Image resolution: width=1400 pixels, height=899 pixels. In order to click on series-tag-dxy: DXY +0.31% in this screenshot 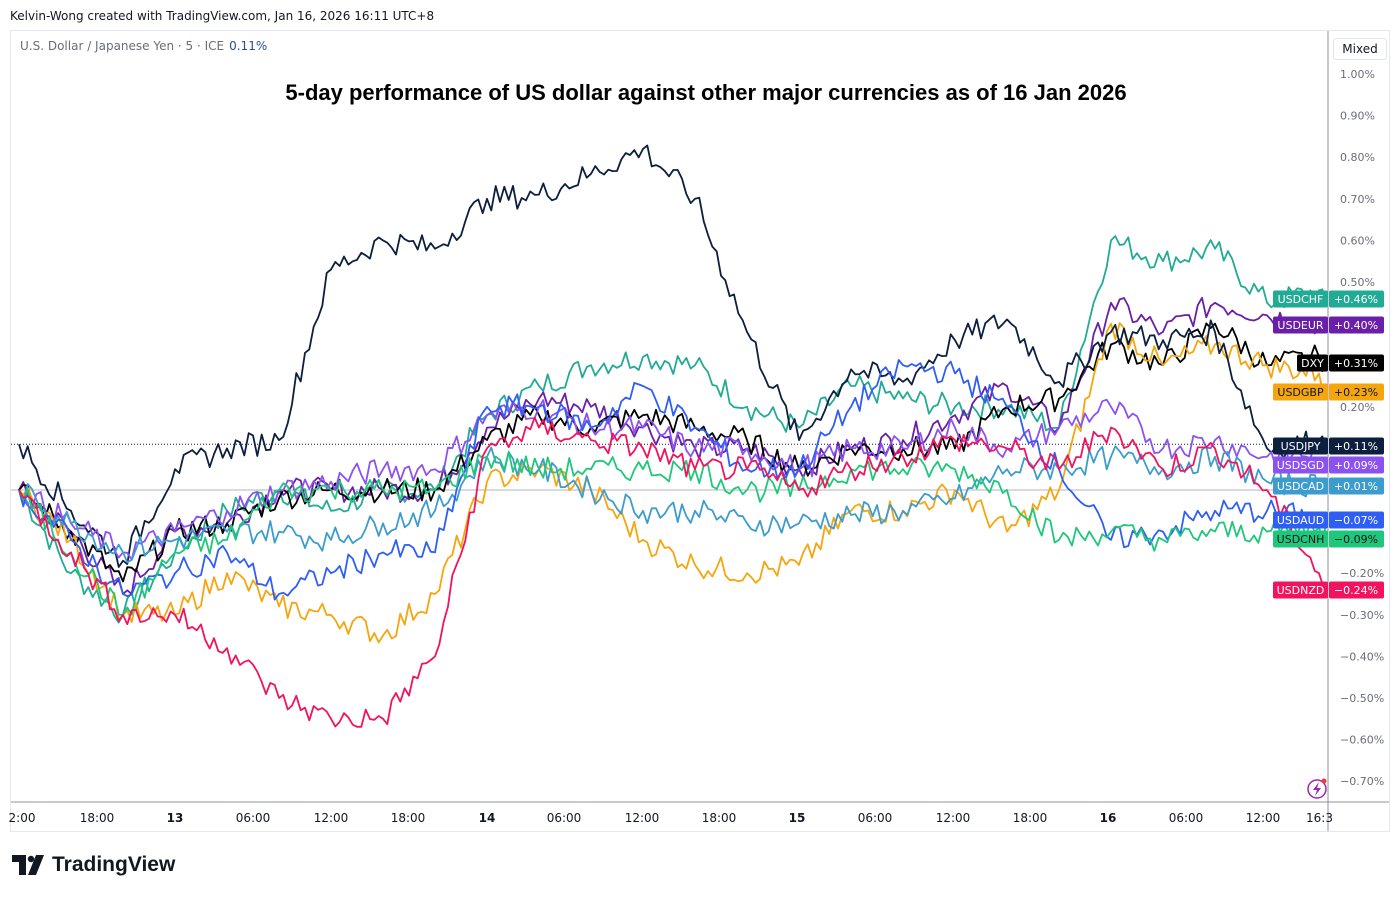, I will do `click(1340, 363)`.